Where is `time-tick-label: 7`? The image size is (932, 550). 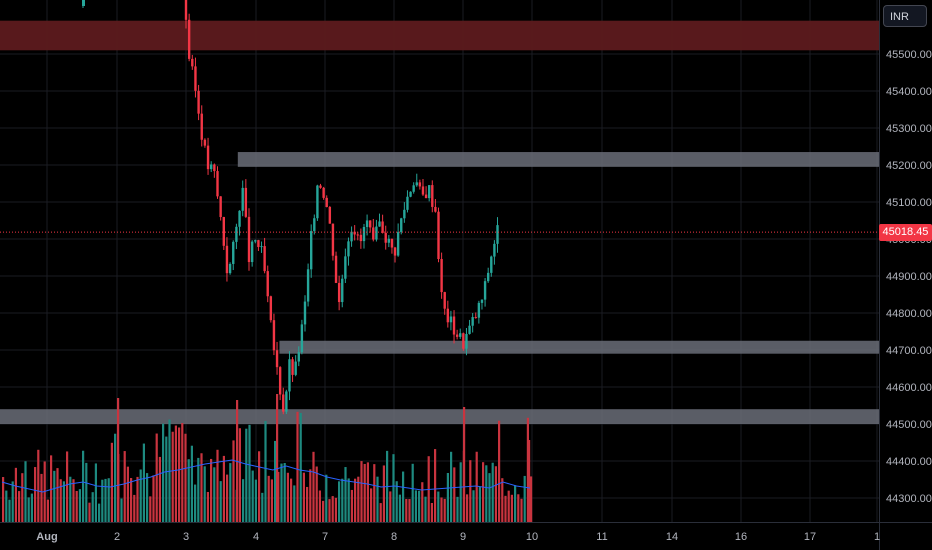 time-tick-label: 7 is located at coordinates (325, 537).